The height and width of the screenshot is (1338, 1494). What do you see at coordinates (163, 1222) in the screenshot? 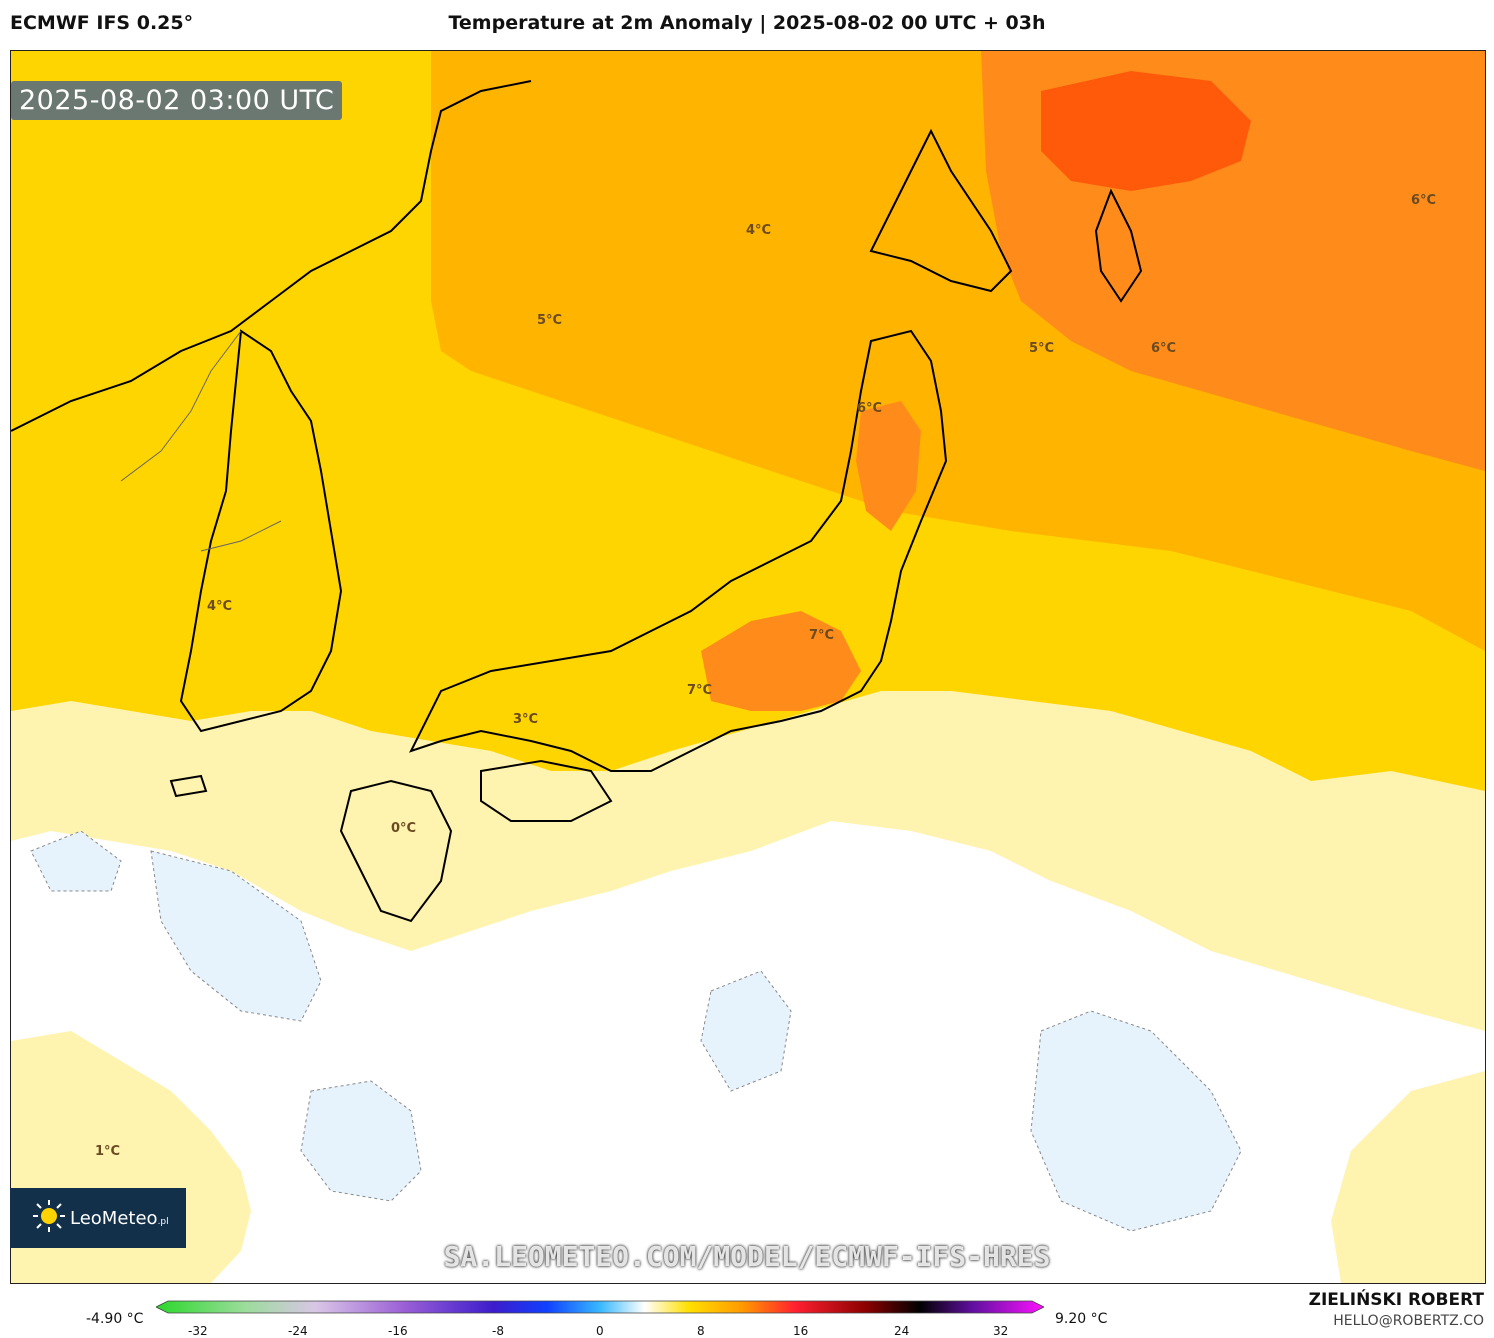
I see `logo-suffix: .pl` at bounding box center [163, 1222].